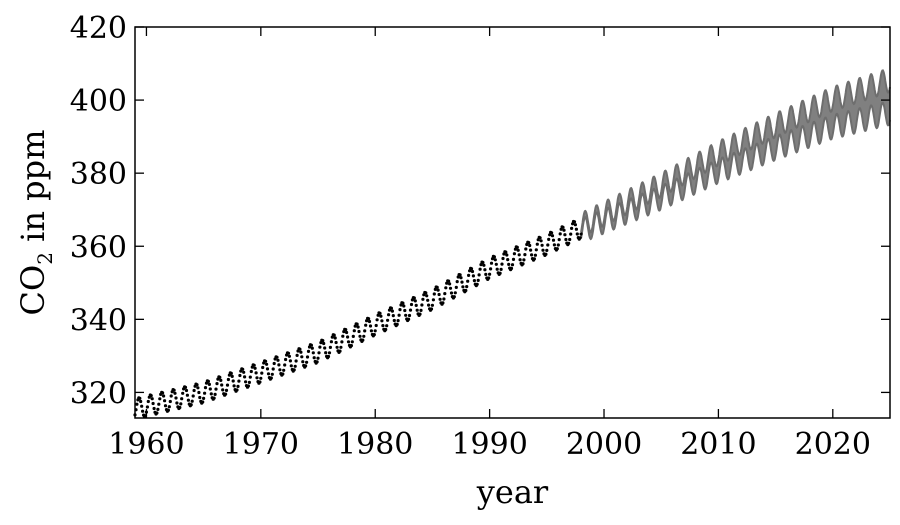  What do you see at coordinates (261, 444) in the screenshot?
I see `x-tick-label: 1970` at bounding box center [261, 444].